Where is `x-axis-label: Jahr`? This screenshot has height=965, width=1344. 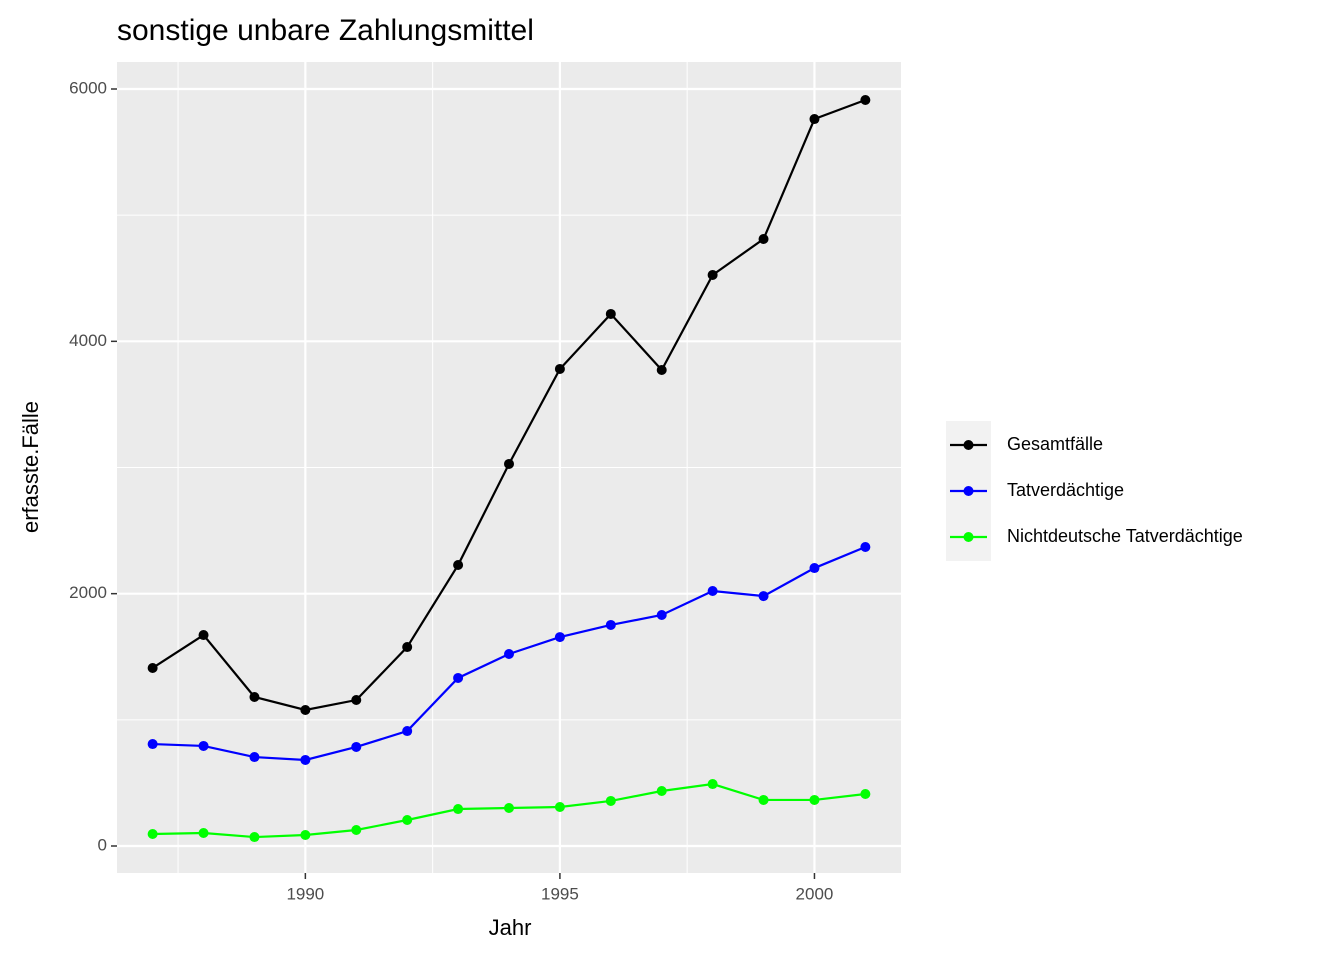 x-axis-label: Jahr is located at coordinates (510, 927).